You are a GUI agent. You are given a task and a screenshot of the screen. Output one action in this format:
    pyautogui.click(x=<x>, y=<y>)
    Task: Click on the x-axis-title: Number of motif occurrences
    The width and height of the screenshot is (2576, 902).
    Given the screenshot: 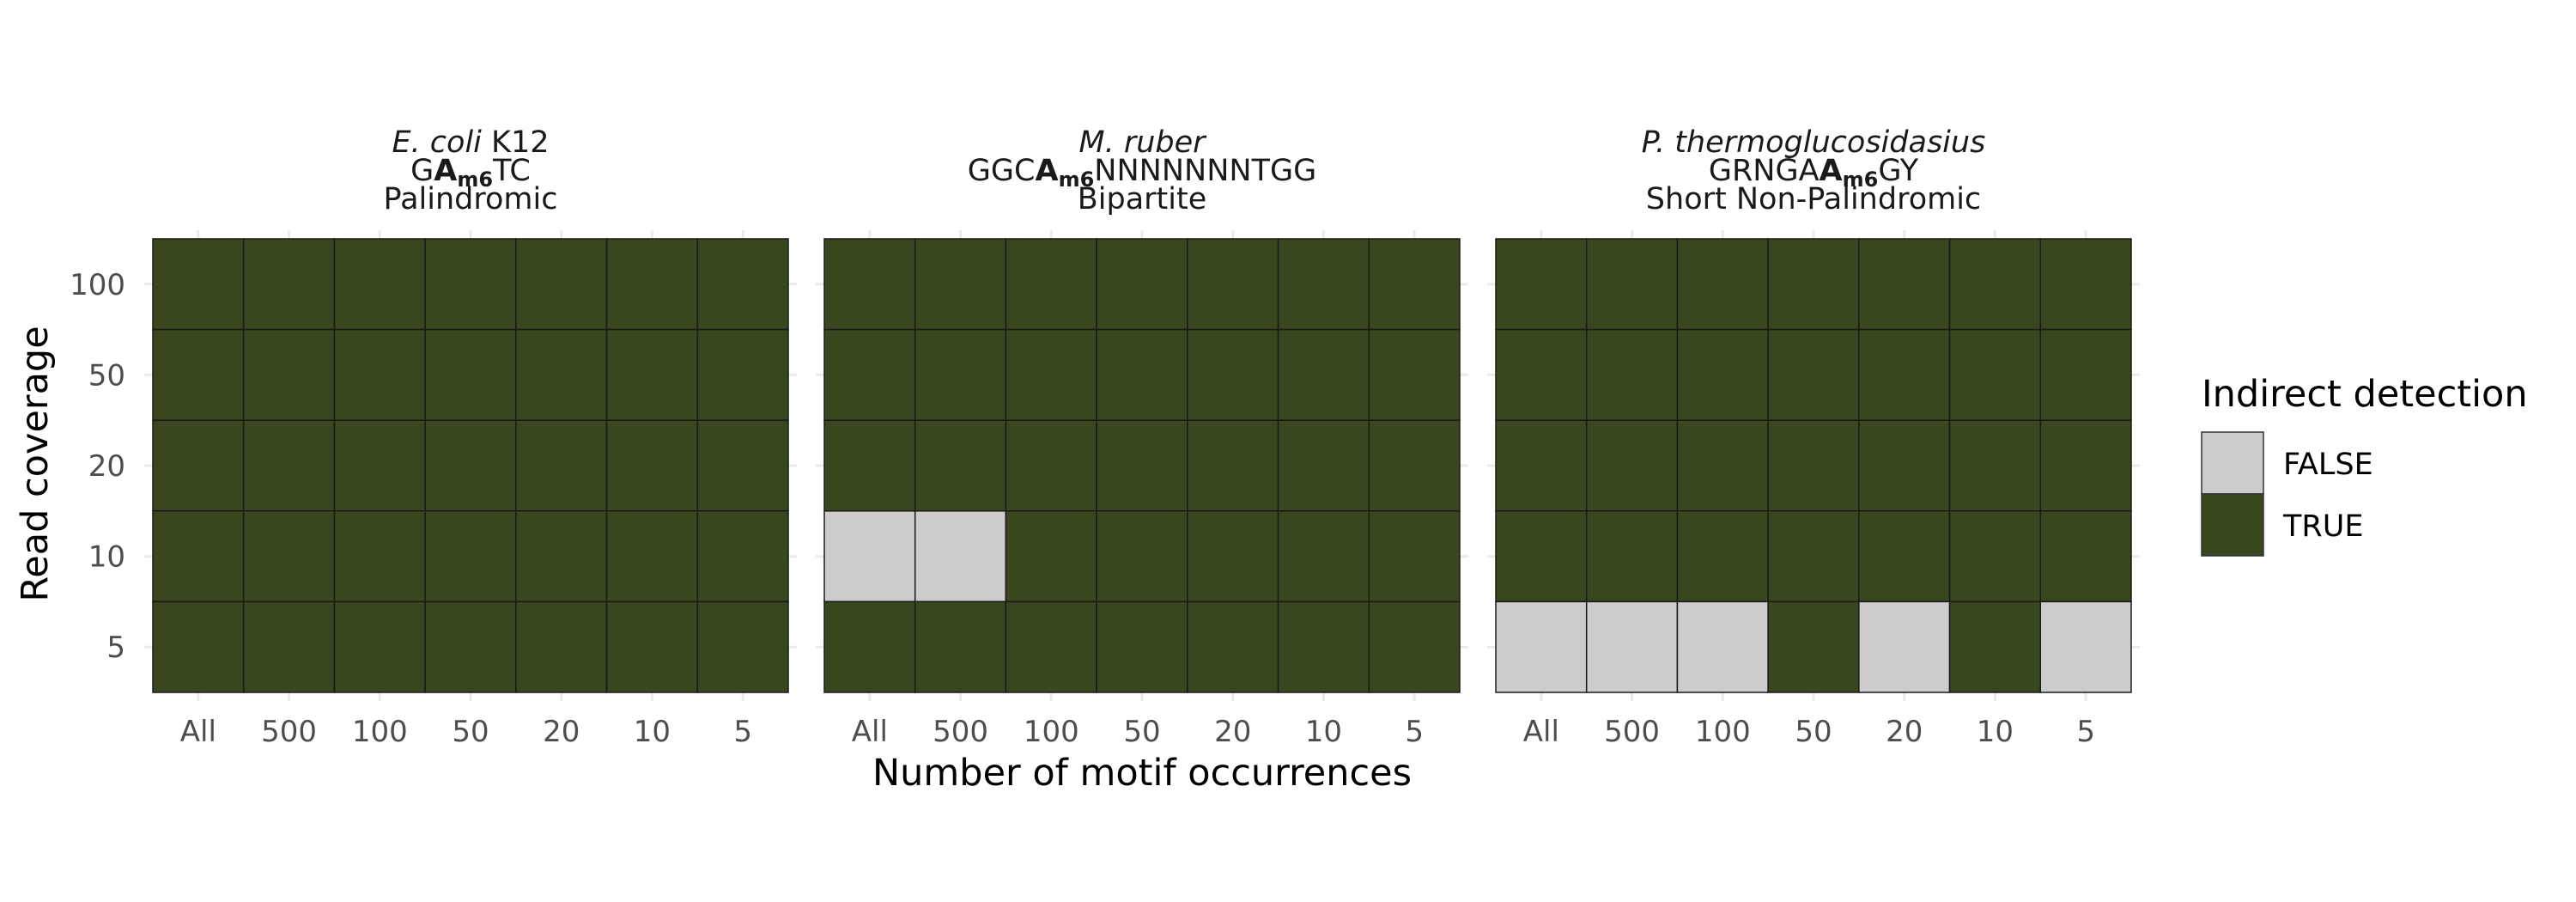 What is the action you would take?
    pyautogui.click(x=1142, y=773)
    